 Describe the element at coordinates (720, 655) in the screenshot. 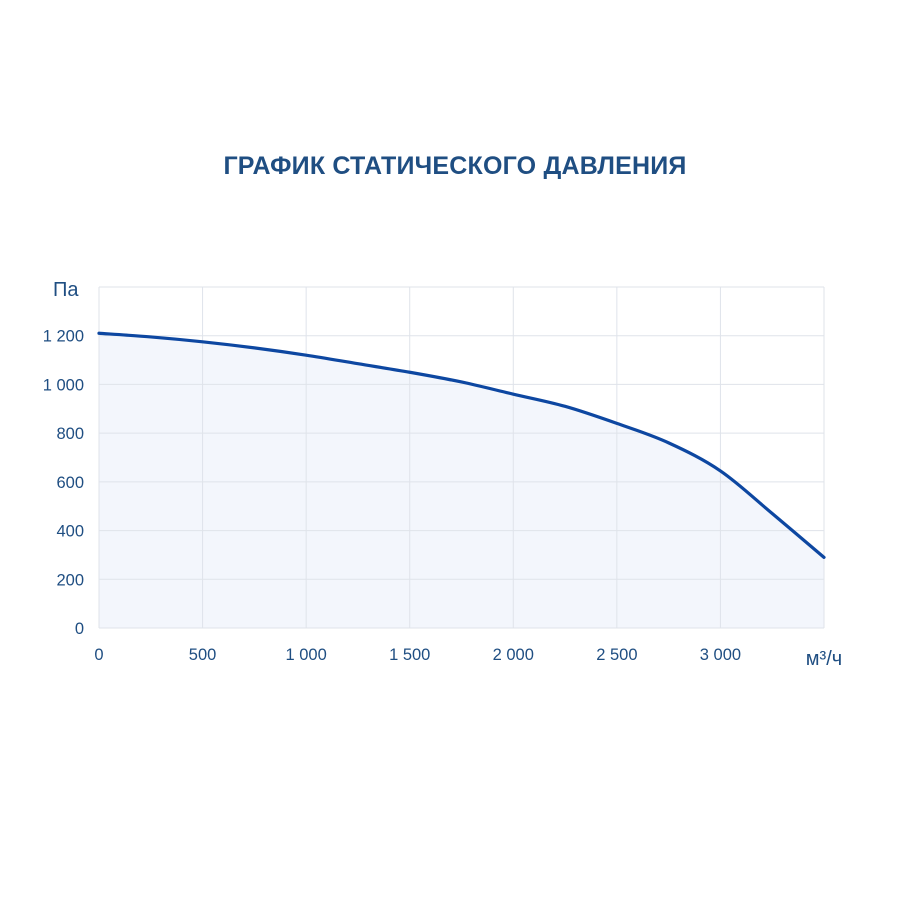

I see `x-tick-label: 3 000` at that location.